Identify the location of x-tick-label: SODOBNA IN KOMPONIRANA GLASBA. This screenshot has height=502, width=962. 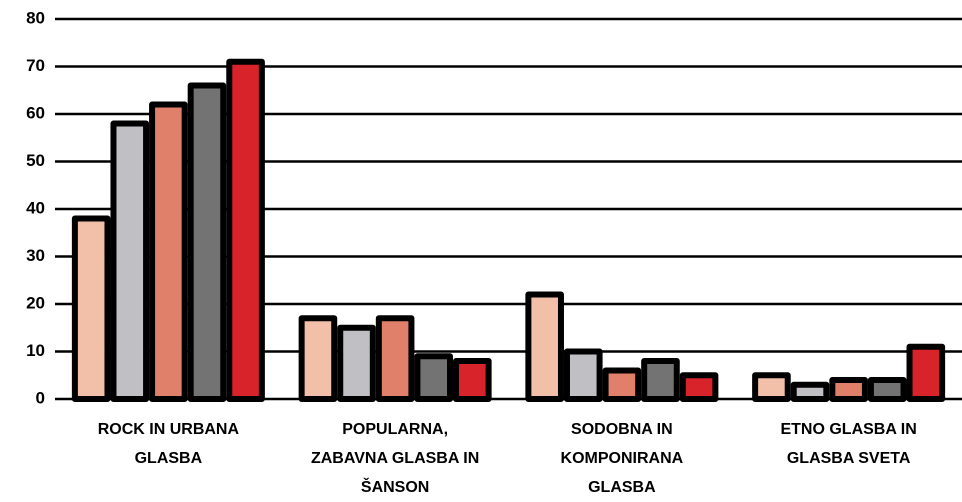
(622, 458).